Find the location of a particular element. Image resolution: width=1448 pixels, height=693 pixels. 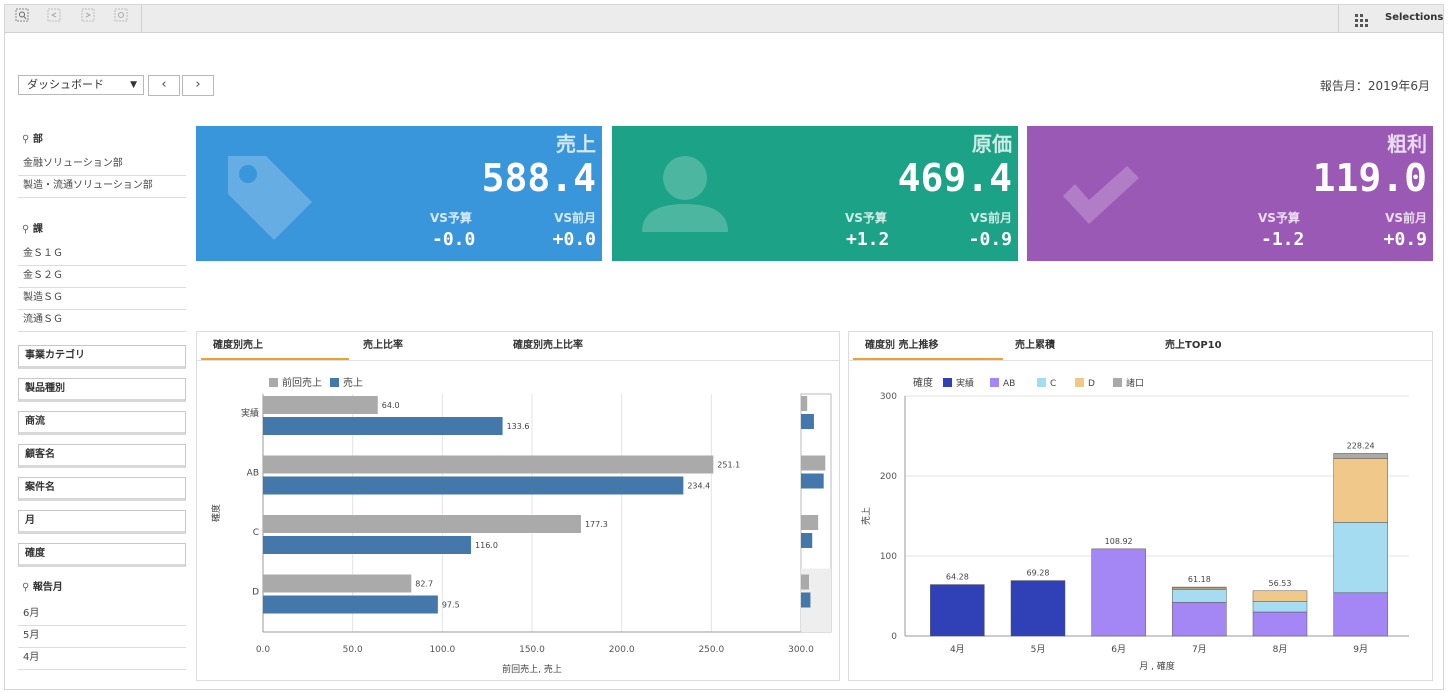

x-category-label: 6月 is located at coordinates (1118, 649).